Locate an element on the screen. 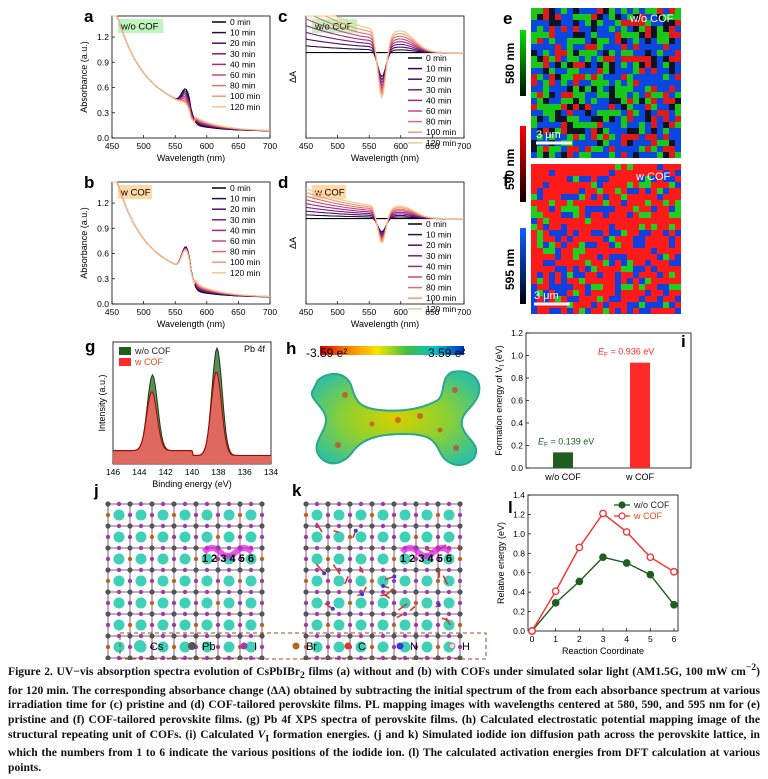 The height and width of the screenshot is (779, 768). y-axis-label-sub: I is located at coordinates (502, 366).